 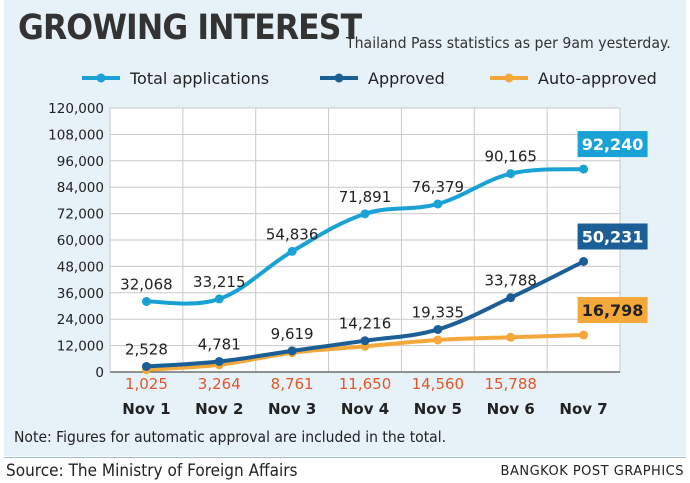 I want to click on y-tick-label: 60,000, so click(x=80, y=241).